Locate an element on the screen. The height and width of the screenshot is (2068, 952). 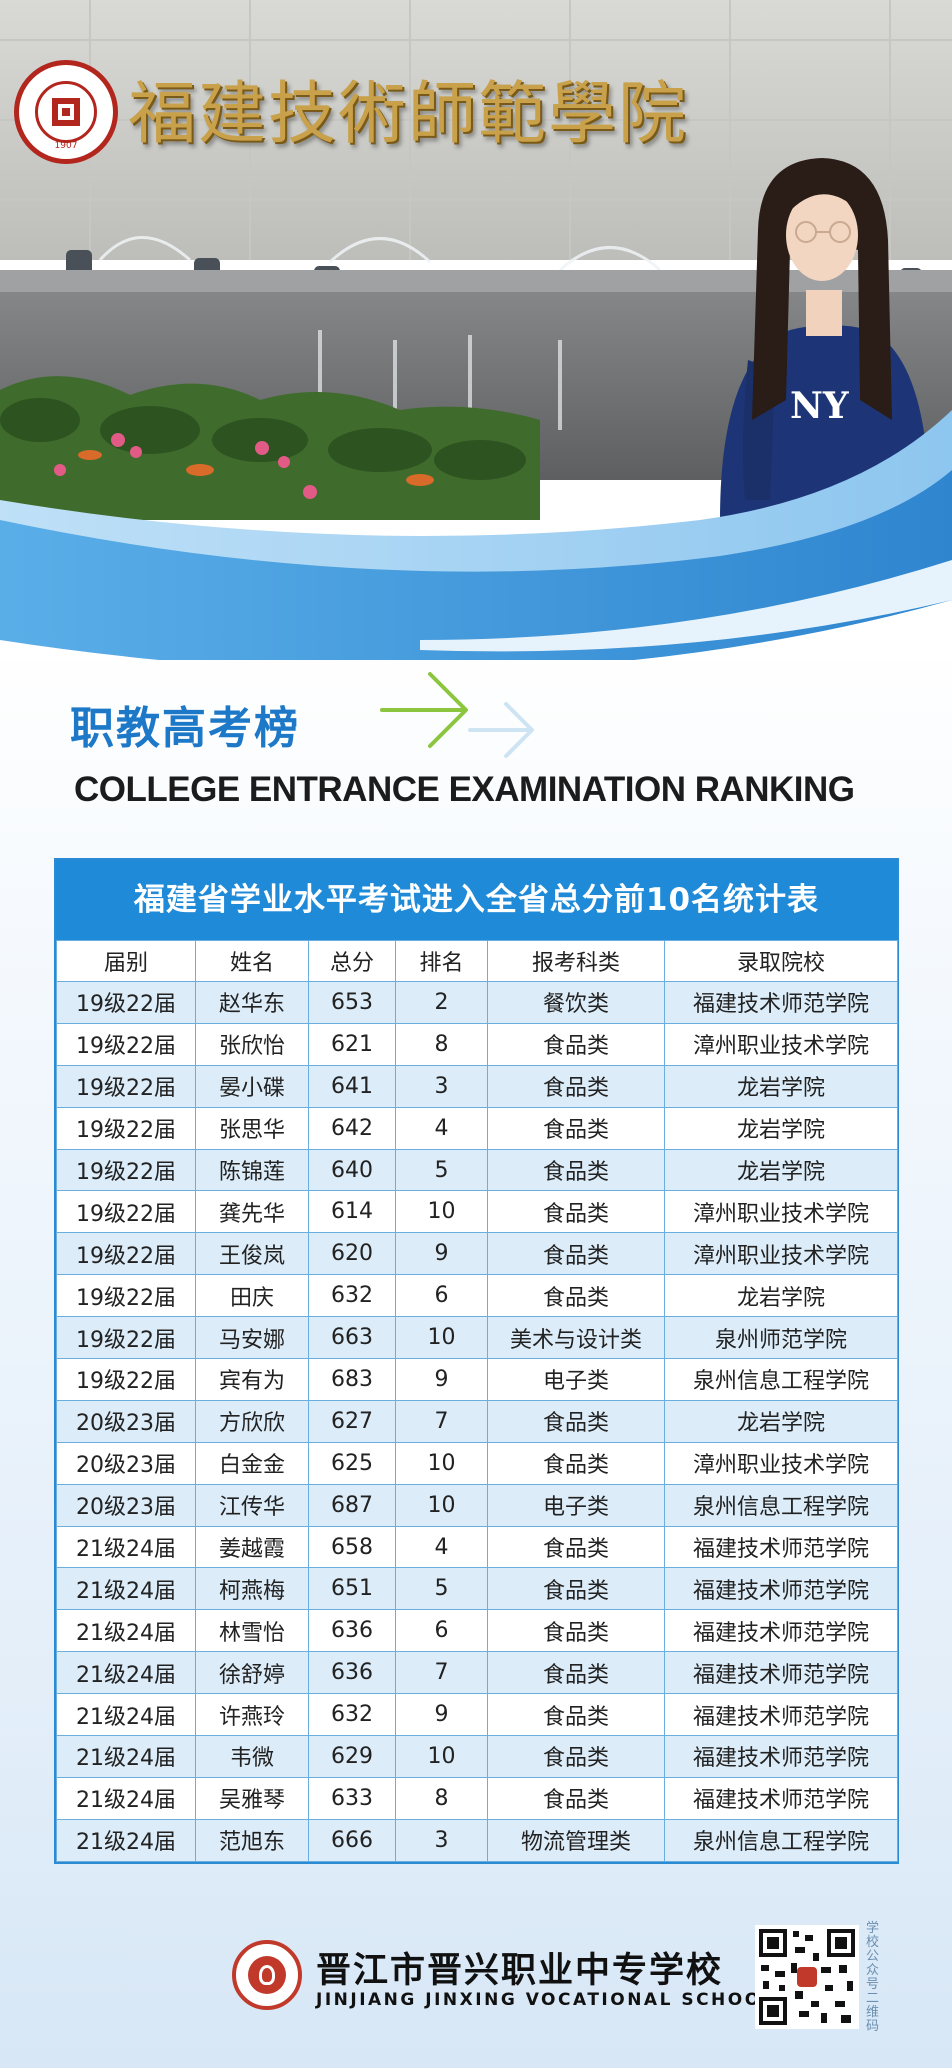
table-row: 20级23届 白金金 625 10 食品类 漳州职业技术学院 is located at coordinates (477, 1463).